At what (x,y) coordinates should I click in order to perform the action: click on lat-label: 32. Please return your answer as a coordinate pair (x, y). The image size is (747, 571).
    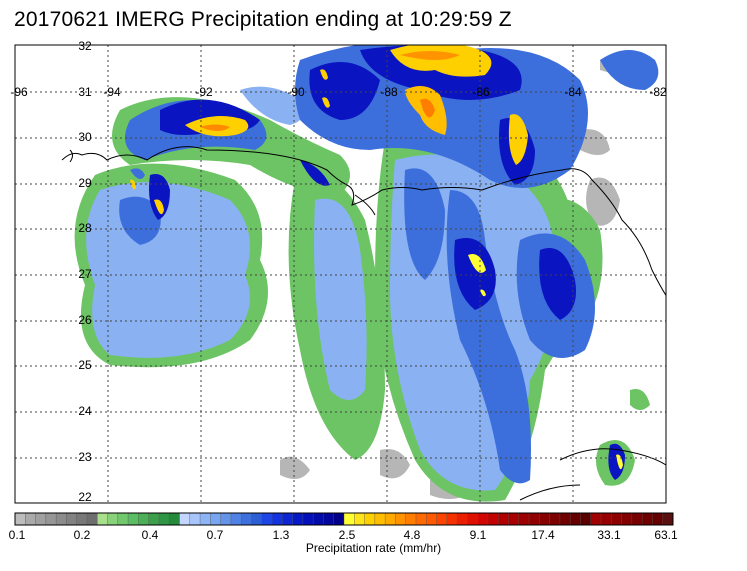
    Looking at the image, I should click on (85, 46).